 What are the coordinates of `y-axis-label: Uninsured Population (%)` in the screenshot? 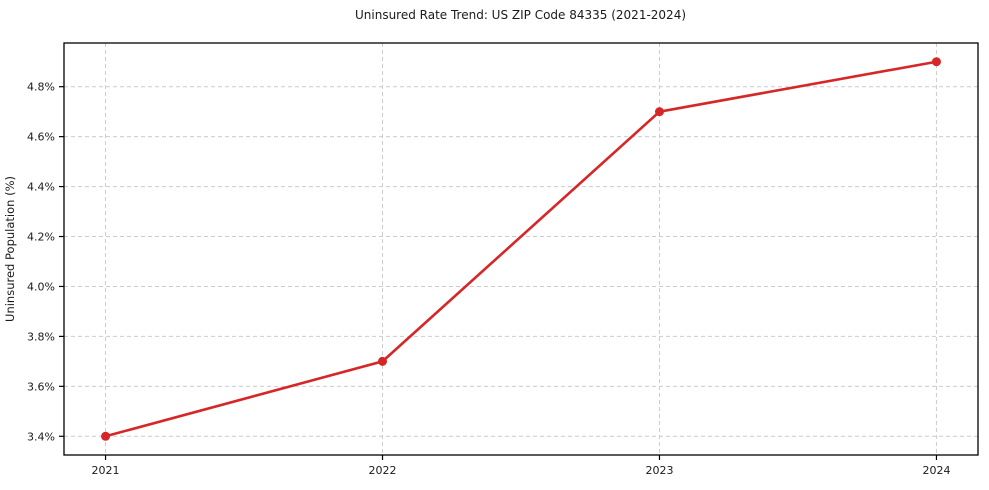 It's located at (10, 249).